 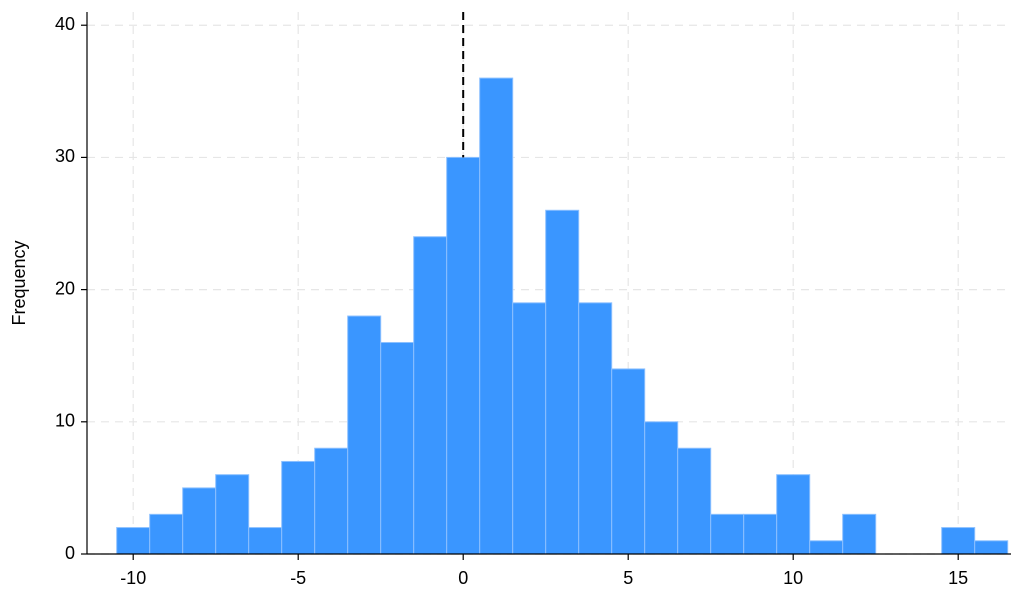 I want to click on y-axis-label: Frequency, so click(x=19, y=282).